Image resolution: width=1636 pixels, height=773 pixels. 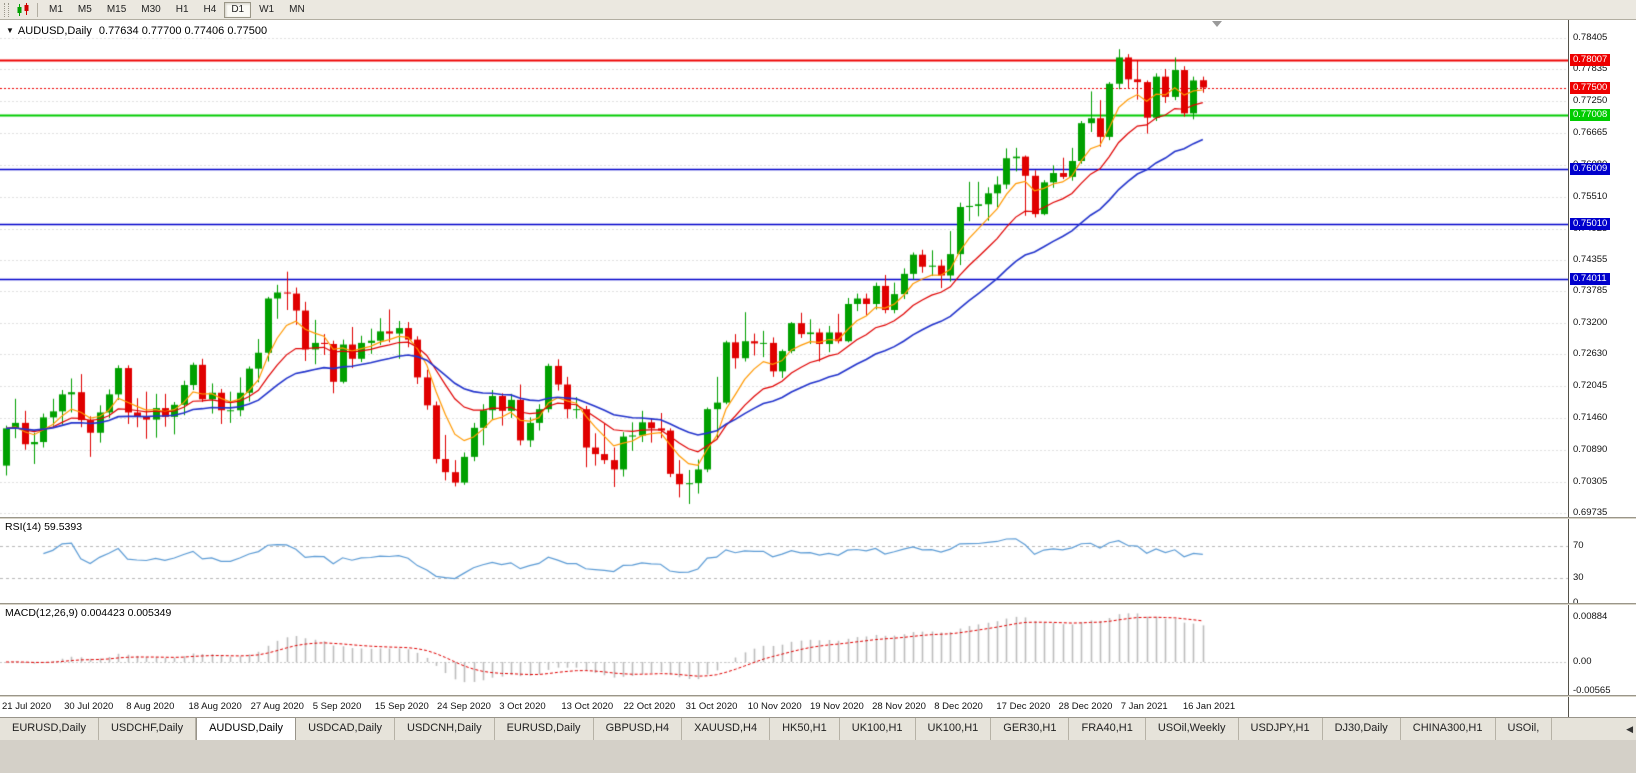 I want to click on rsi-axis-label: 70, so click(x=1578, y=545).